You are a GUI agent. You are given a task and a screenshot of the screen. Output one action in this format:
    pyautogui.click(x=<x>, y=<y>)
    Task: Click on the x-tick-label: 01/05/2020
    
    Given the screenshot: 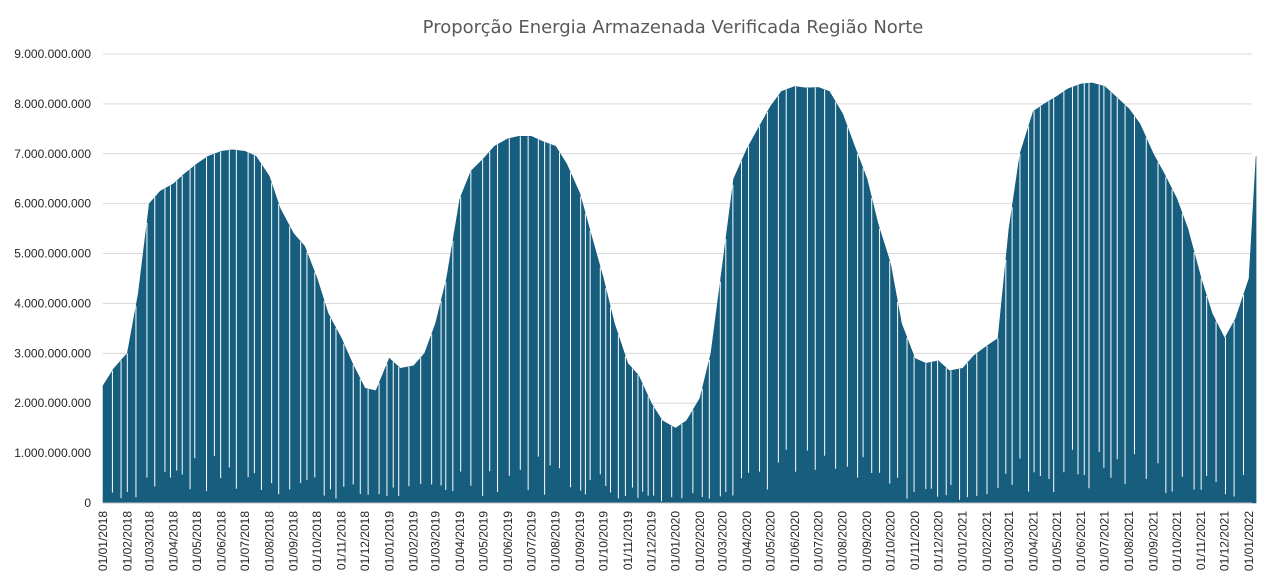 What is the action you would take?
    pyautogui.click(x=771, y=541)
    